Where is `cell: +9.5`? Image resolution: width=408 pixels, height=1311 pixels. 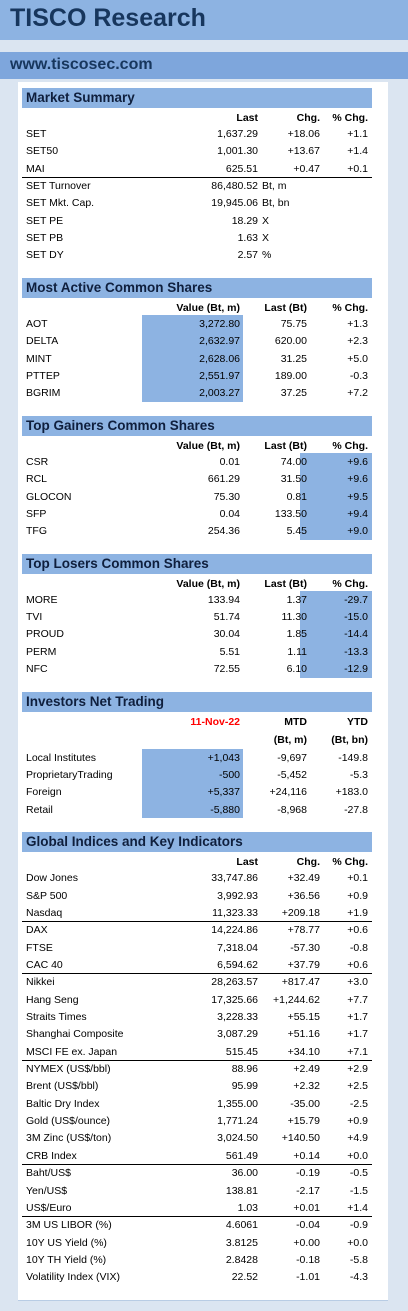 cell: +9.5 is located at coordinates (357, 496).